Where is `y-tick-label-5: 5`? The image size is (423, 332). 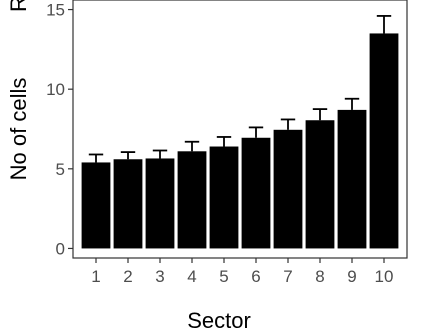
y-tick-label-5: 5 is located at coordinates (60, 169).